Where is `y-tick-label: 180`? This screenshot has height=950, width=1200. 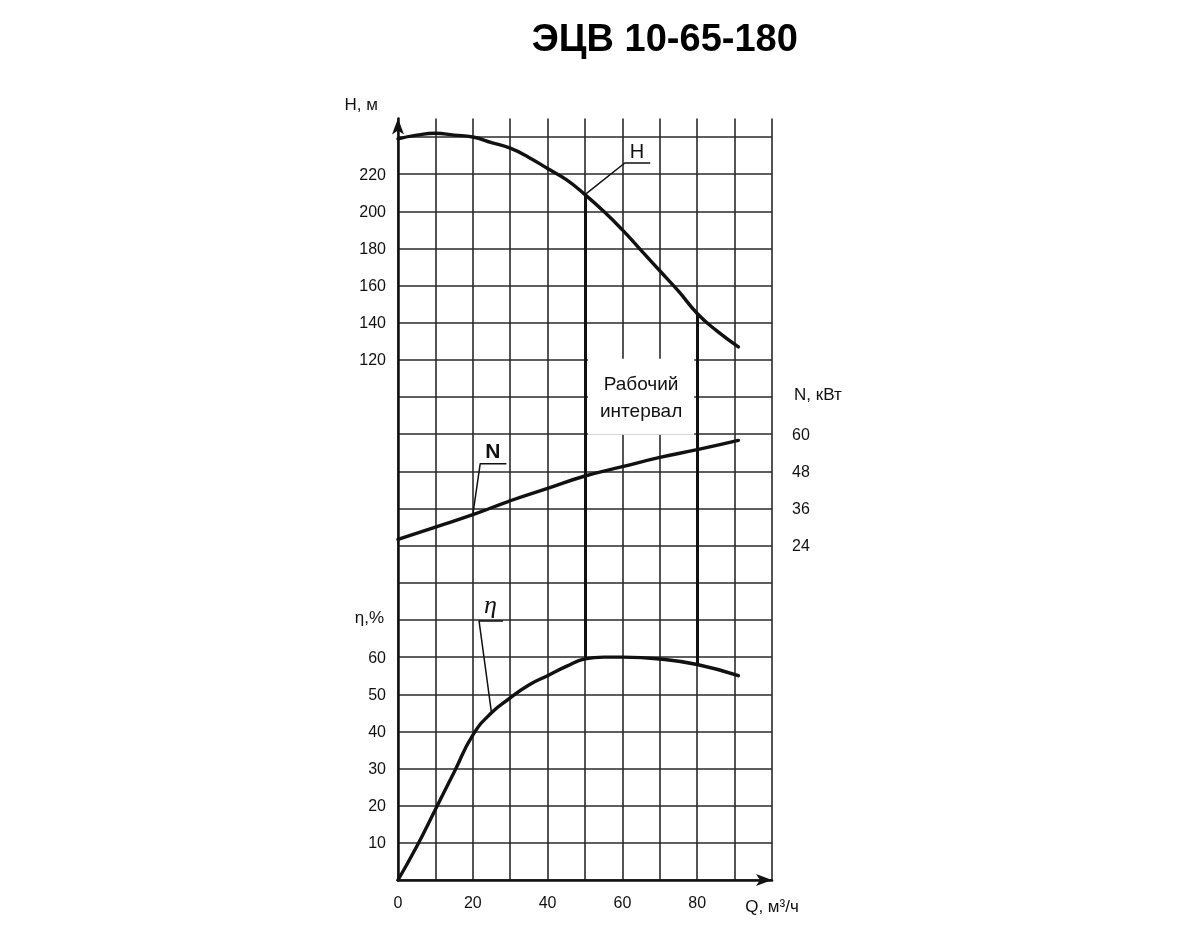 y-tick-label: 180 is located at coordinates (373, 248).